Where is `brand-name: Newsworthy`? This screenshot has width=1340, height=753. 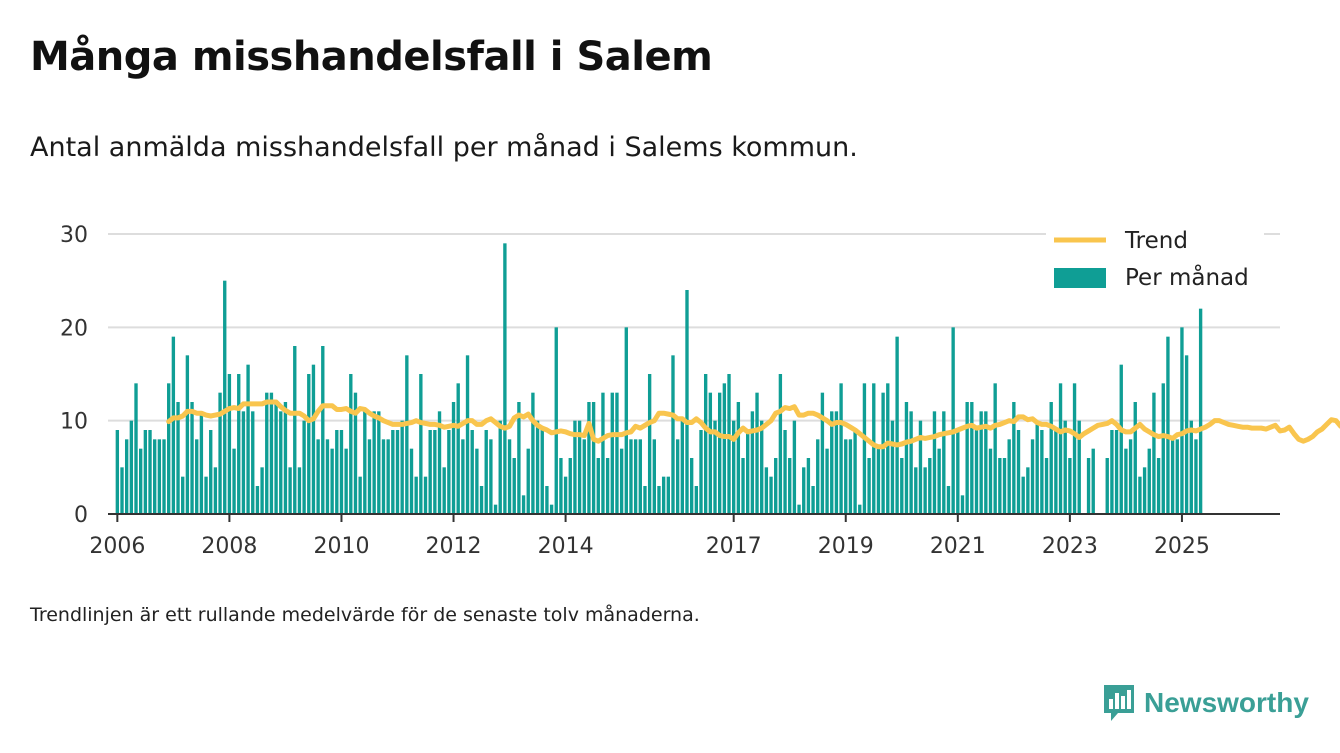
brand-name: Newsworthy is located at coordinates (1226, 702).